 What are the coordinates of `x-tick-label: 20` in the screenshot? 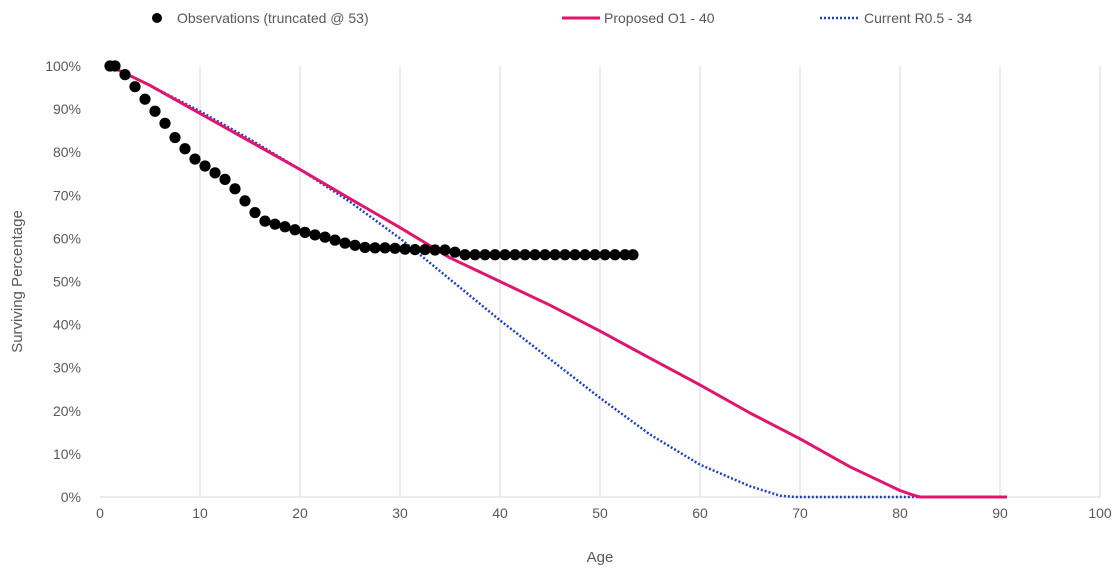 It's located at (300, 513).